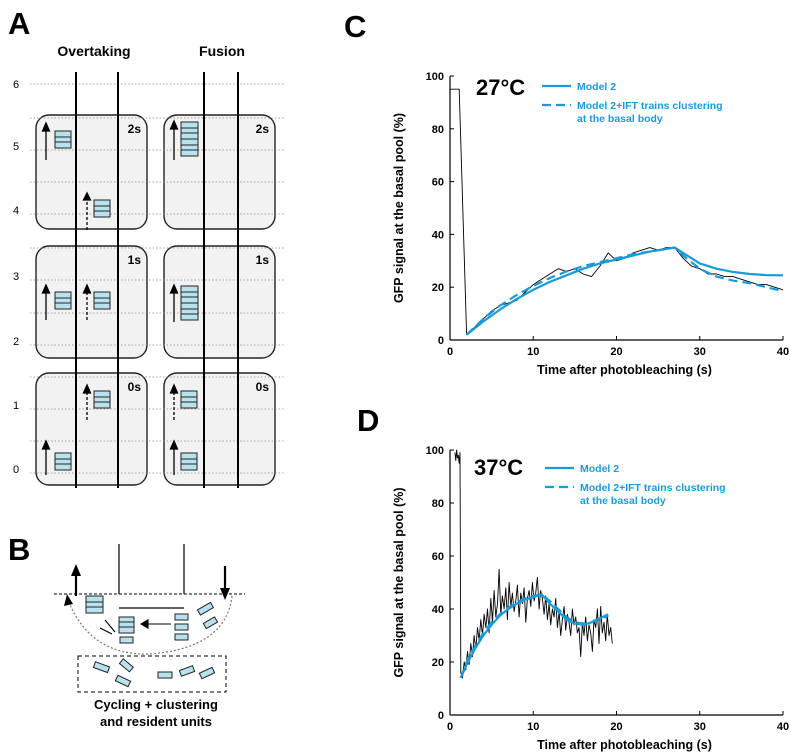 Image resolution: width=791 pixels, height=754 pixels. What do you see at coordinates (435, 77) in the screenshot?
I see `chart-c-y-tick-label: 100` at bounding box center [435, 77].